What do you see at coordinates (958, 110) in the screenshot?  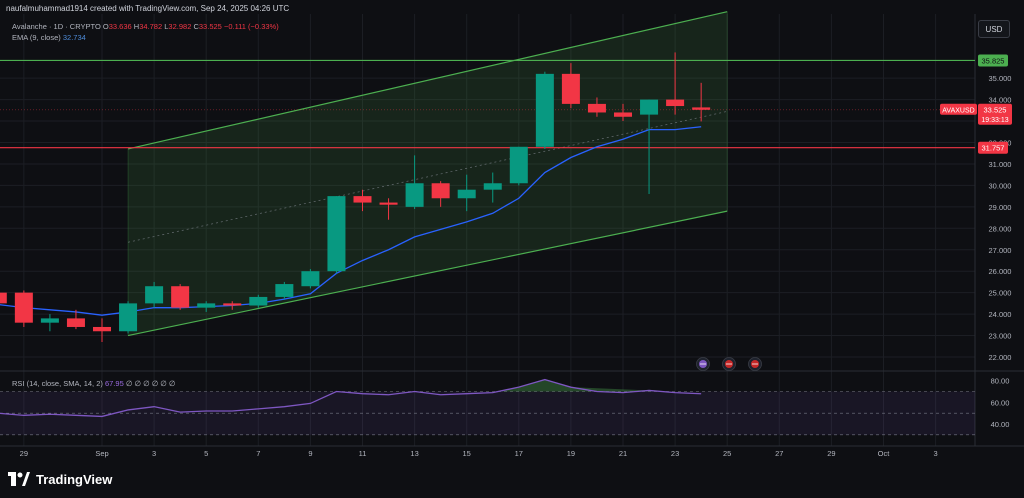 I see `symbol-tag-text: AVAXUSD` at bounding box center [958, 110].